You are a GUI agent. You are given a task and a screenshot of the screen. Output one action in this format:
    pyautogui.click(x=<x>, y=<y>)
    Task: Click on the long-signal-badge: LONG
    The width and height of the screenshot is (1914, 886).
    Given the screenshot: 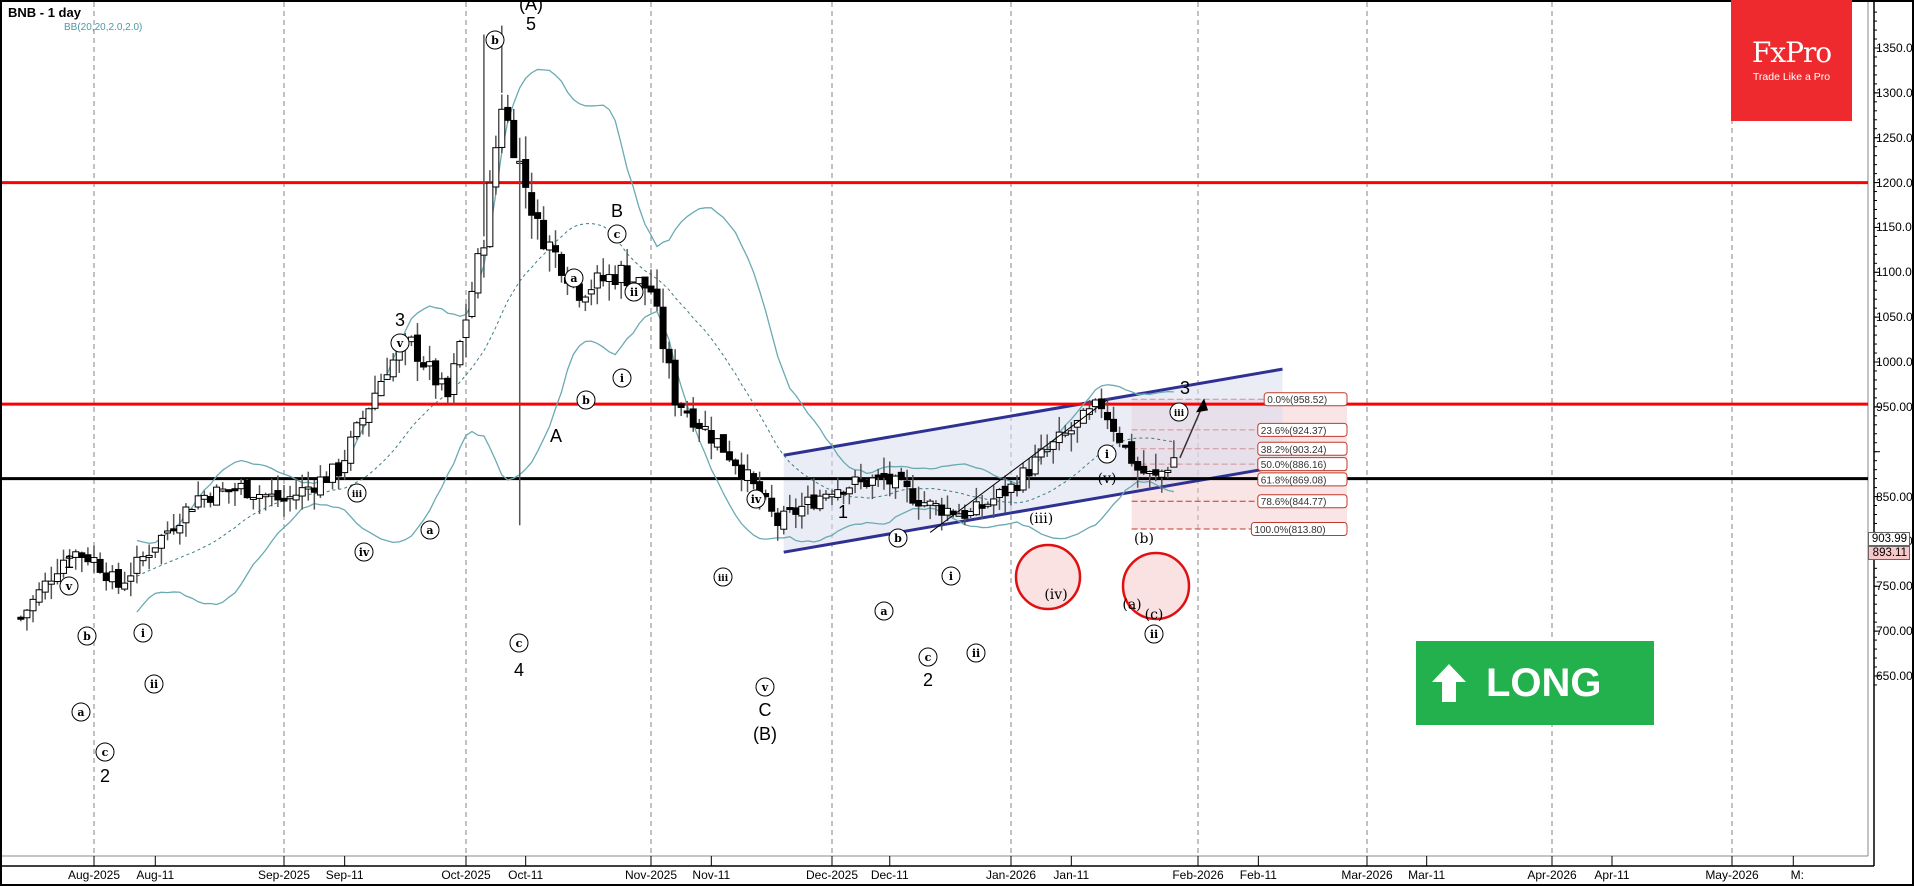 What is the action you would take?
    pyautogui.click(x=1535, y=683)
    